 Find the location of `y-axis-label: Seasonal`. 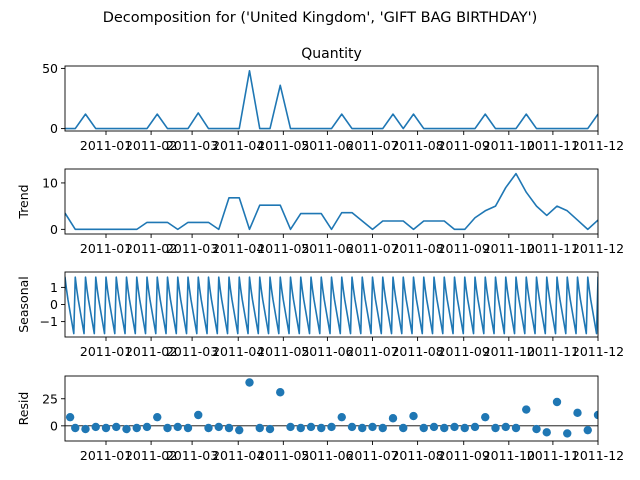

y-axis-label: Seasonal is located at coordinates (23, 304).